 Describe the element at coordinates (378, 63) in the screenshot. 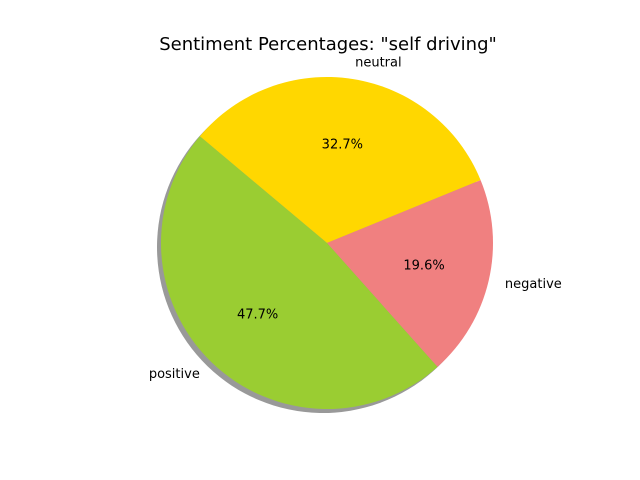

I see `slice-label-neutral: neutral` at that location.